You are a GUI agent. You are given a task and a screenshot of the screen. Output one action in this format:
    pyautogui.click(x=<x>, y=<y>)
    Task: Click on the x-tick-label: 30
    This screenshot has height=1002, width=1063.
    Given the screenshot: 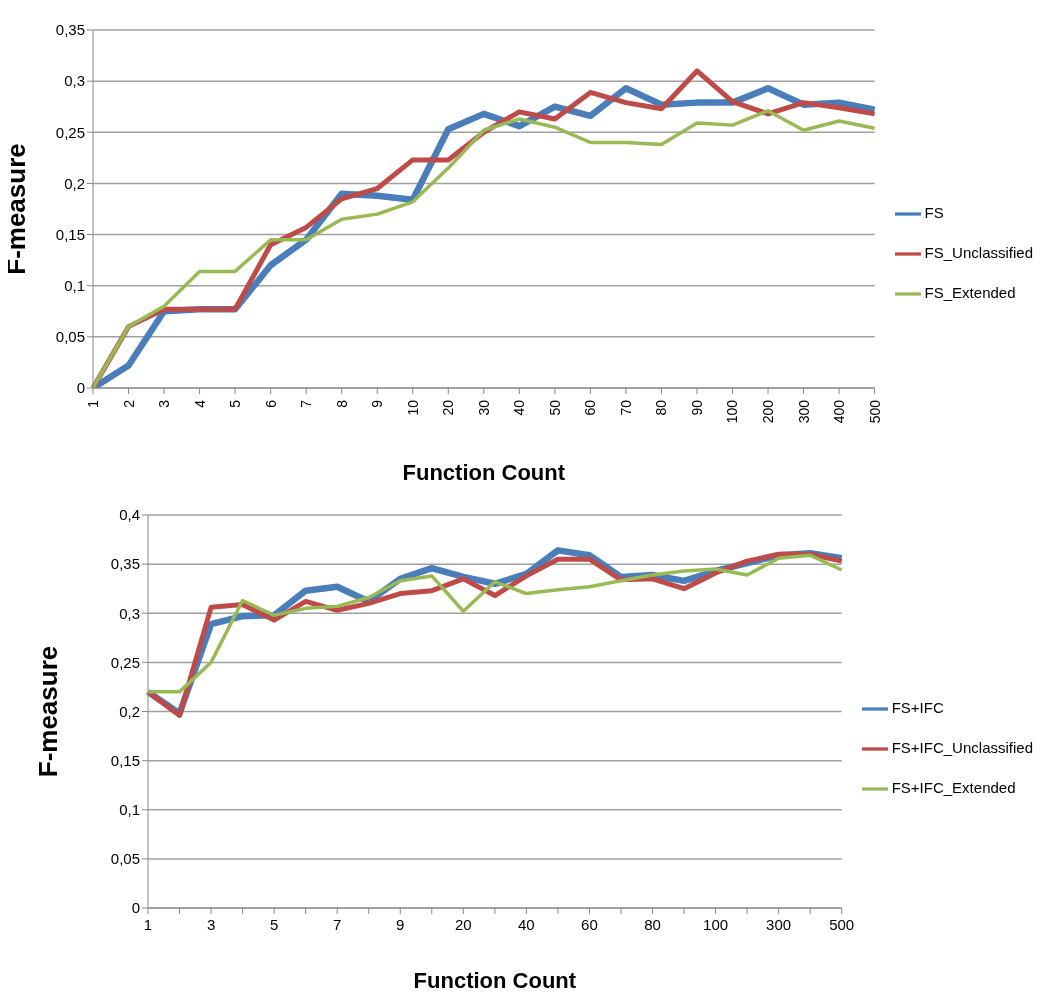 What is the action you would take?
    pyautogui.click(x=483, y=407)
    